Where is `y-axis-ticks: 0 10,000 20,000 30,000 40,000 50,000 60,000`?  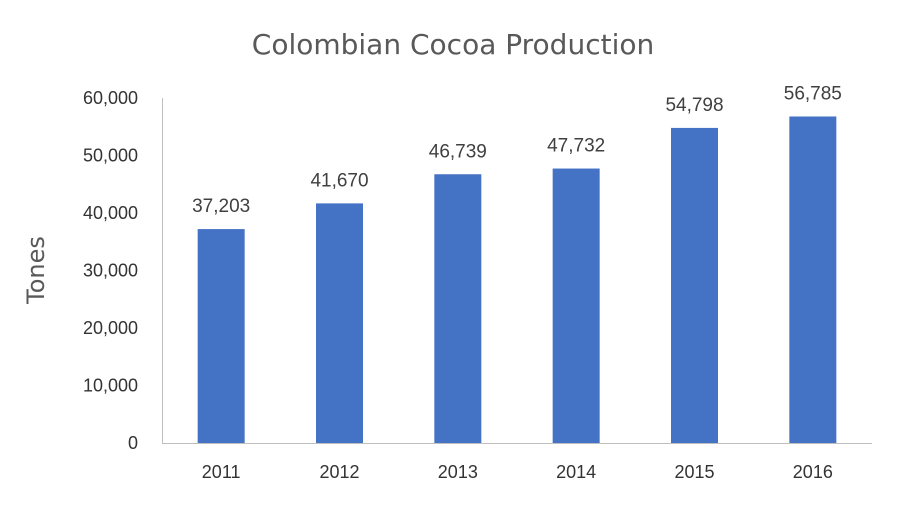 y-axis-ticks: 0 10,000 20,000 30,000 40,000 50,000 60,000 is located at coordinates (110, 270).